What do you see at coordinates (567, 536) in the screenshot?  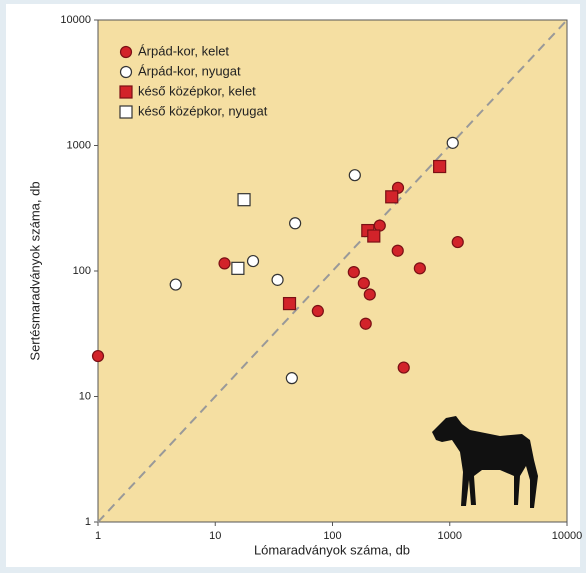 I see `x-tick-label: 10000` at bounding box center [567, 536].